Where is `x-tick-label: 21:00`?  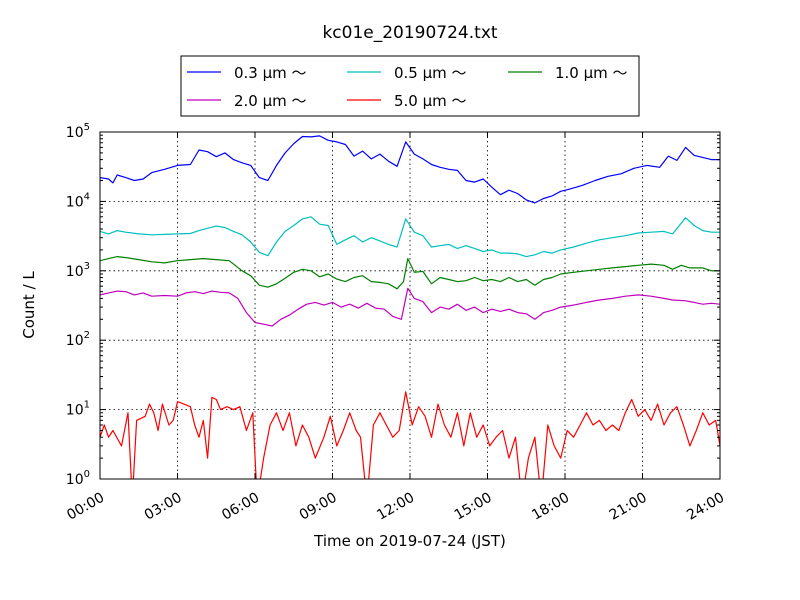 x-tick-label: 21:00 is located at coordinates (628, 507).